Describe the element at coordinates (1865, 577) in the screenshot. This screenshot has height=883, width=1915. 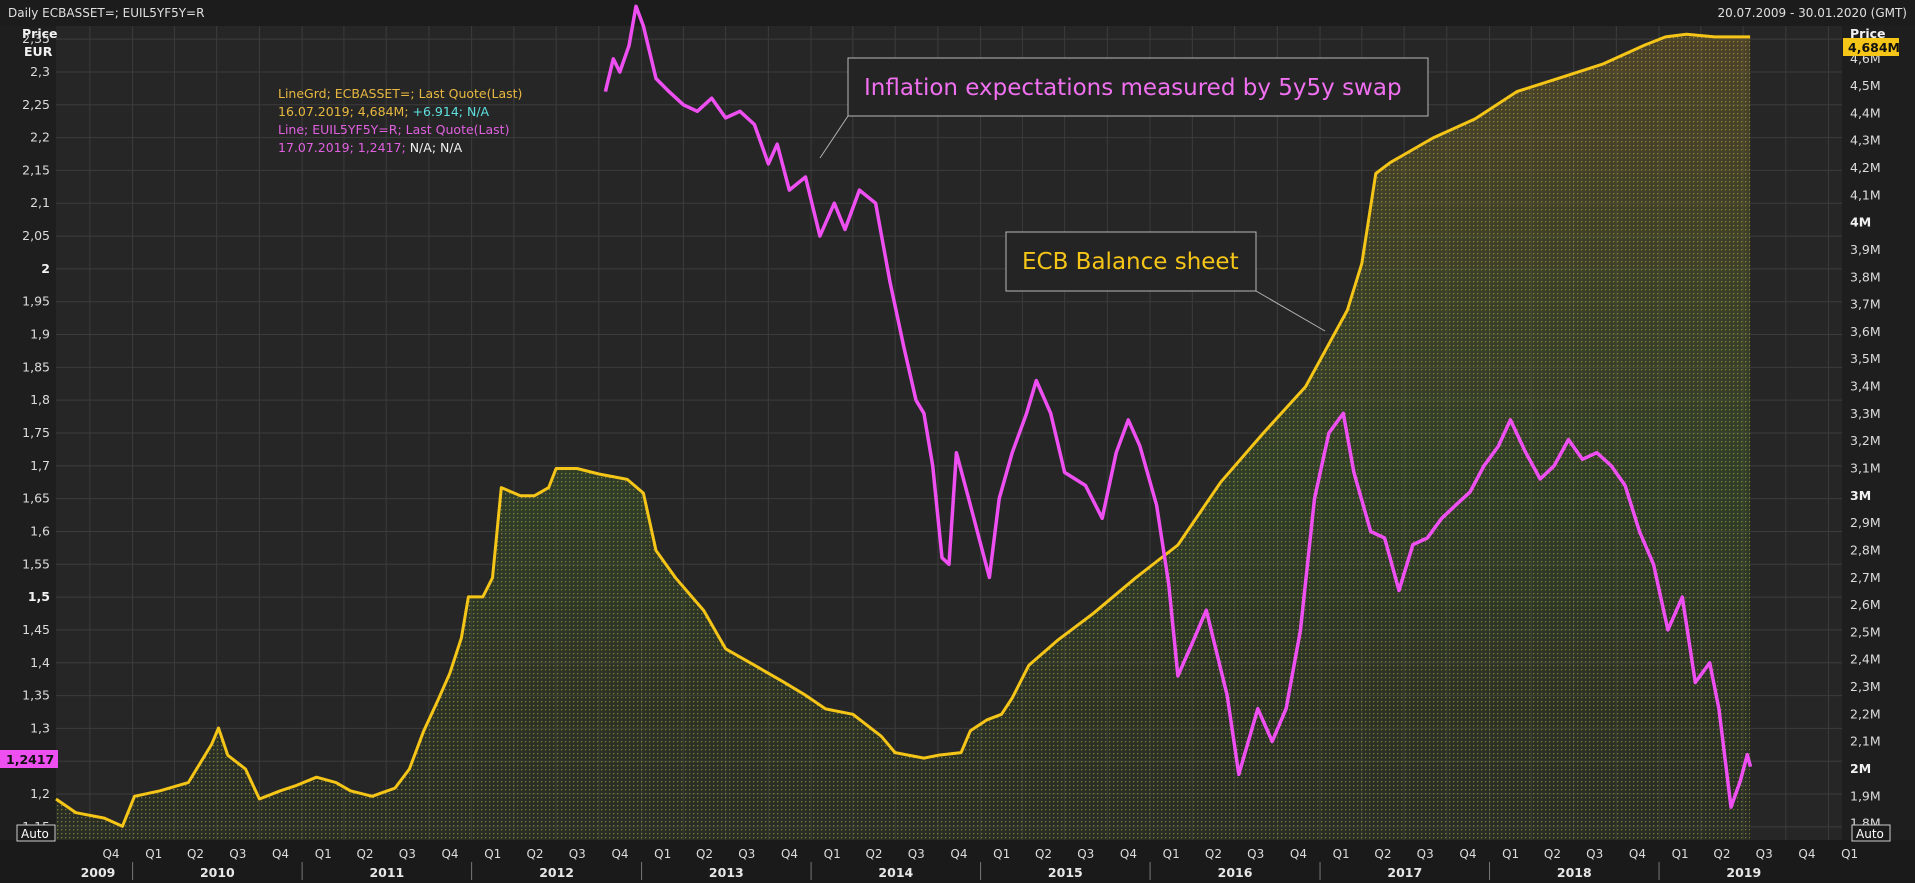
I see `right-tick-label: 2,7M` at that location.